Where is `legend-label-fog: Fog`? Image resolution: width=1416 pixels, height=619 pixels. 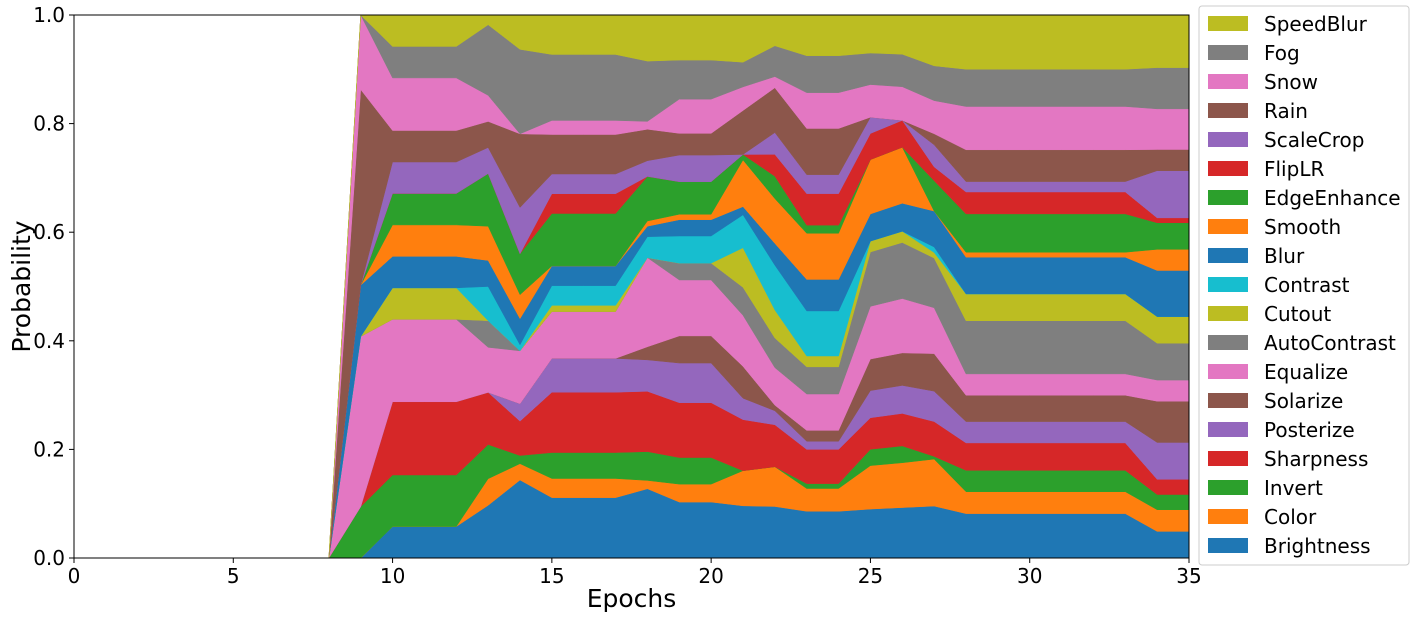
legend-label-fog: Fog is located at coordinates (1282, 53).